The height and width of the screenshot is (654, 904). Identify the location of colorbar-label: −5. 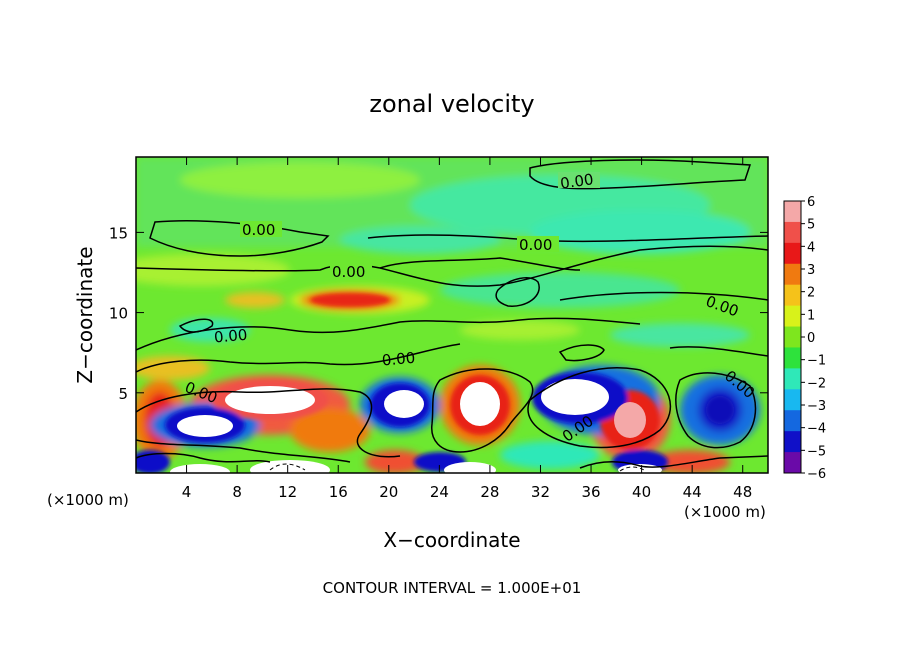
(816, 451).